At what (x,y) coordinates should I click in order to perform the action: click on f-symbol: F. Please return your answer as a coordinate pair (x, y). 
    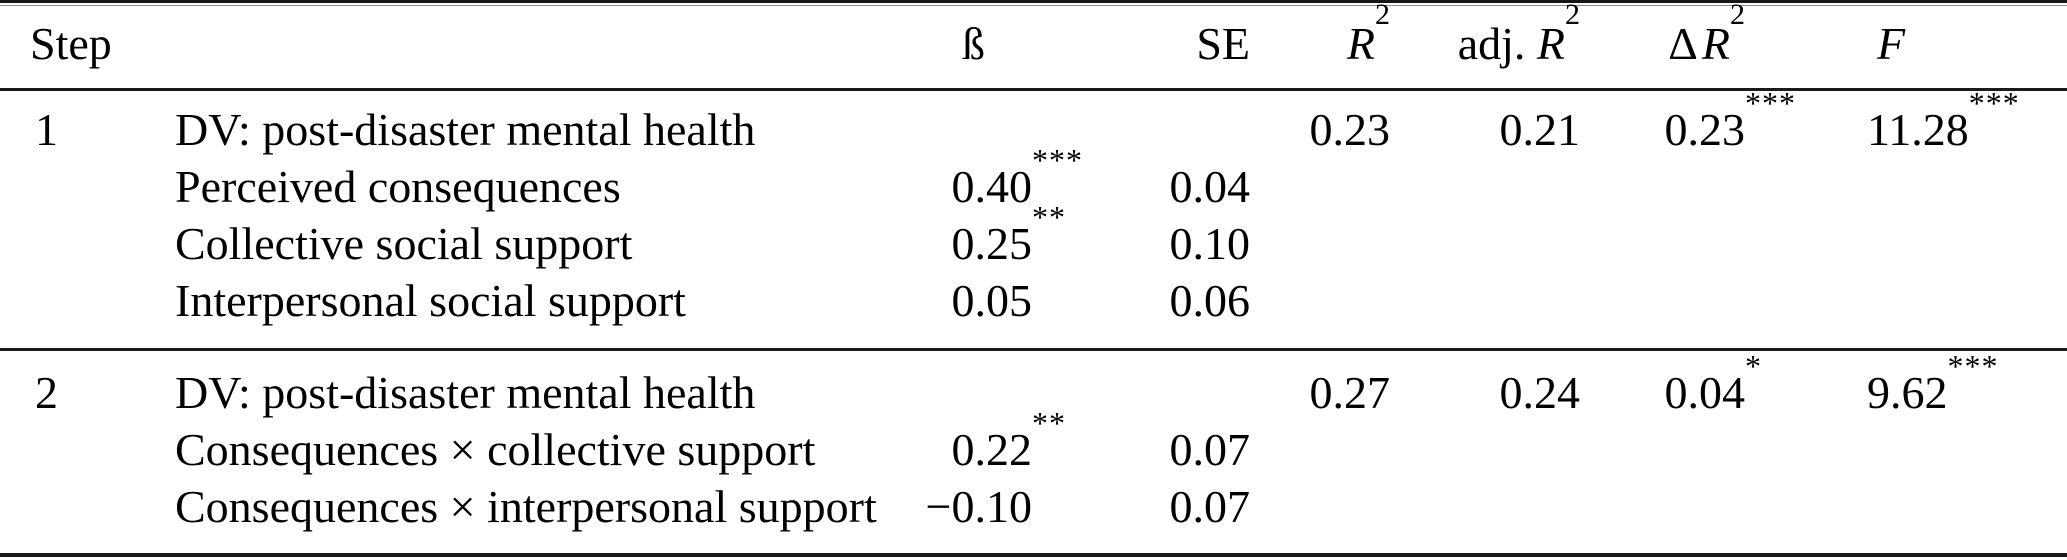
    Looking at the image, I should click on (1891, 43).